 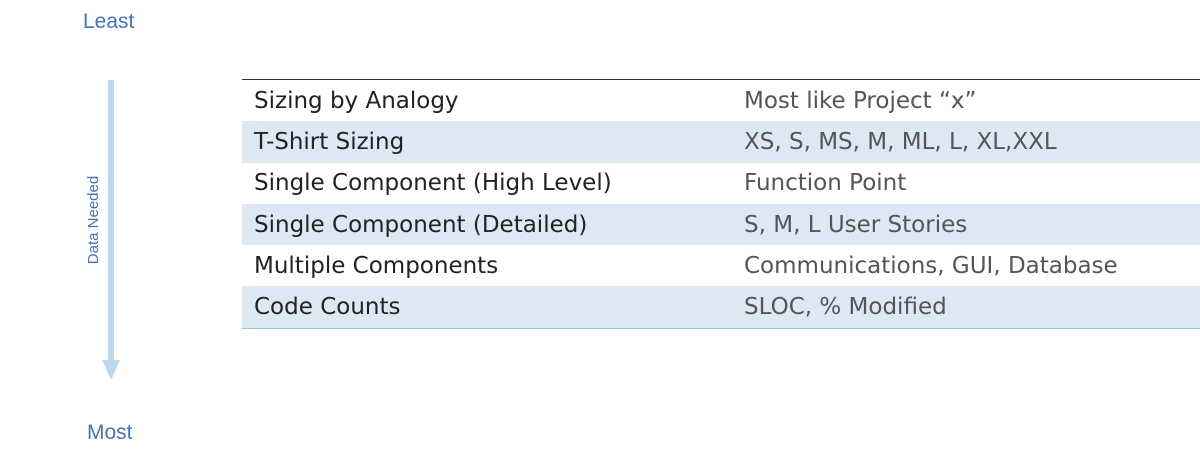 I want to click on example: XS, S, MS, M, ML, L, XL,XXL, so click(x=900, y=141).